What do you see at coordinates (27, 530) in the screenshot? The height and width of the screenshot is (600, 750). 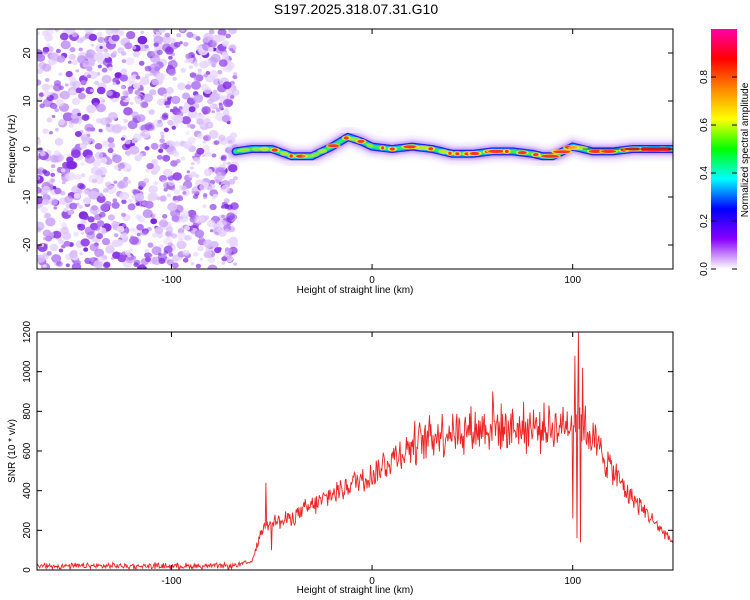 I see `y-tick-label: 200` at bounding box center [27, 530].